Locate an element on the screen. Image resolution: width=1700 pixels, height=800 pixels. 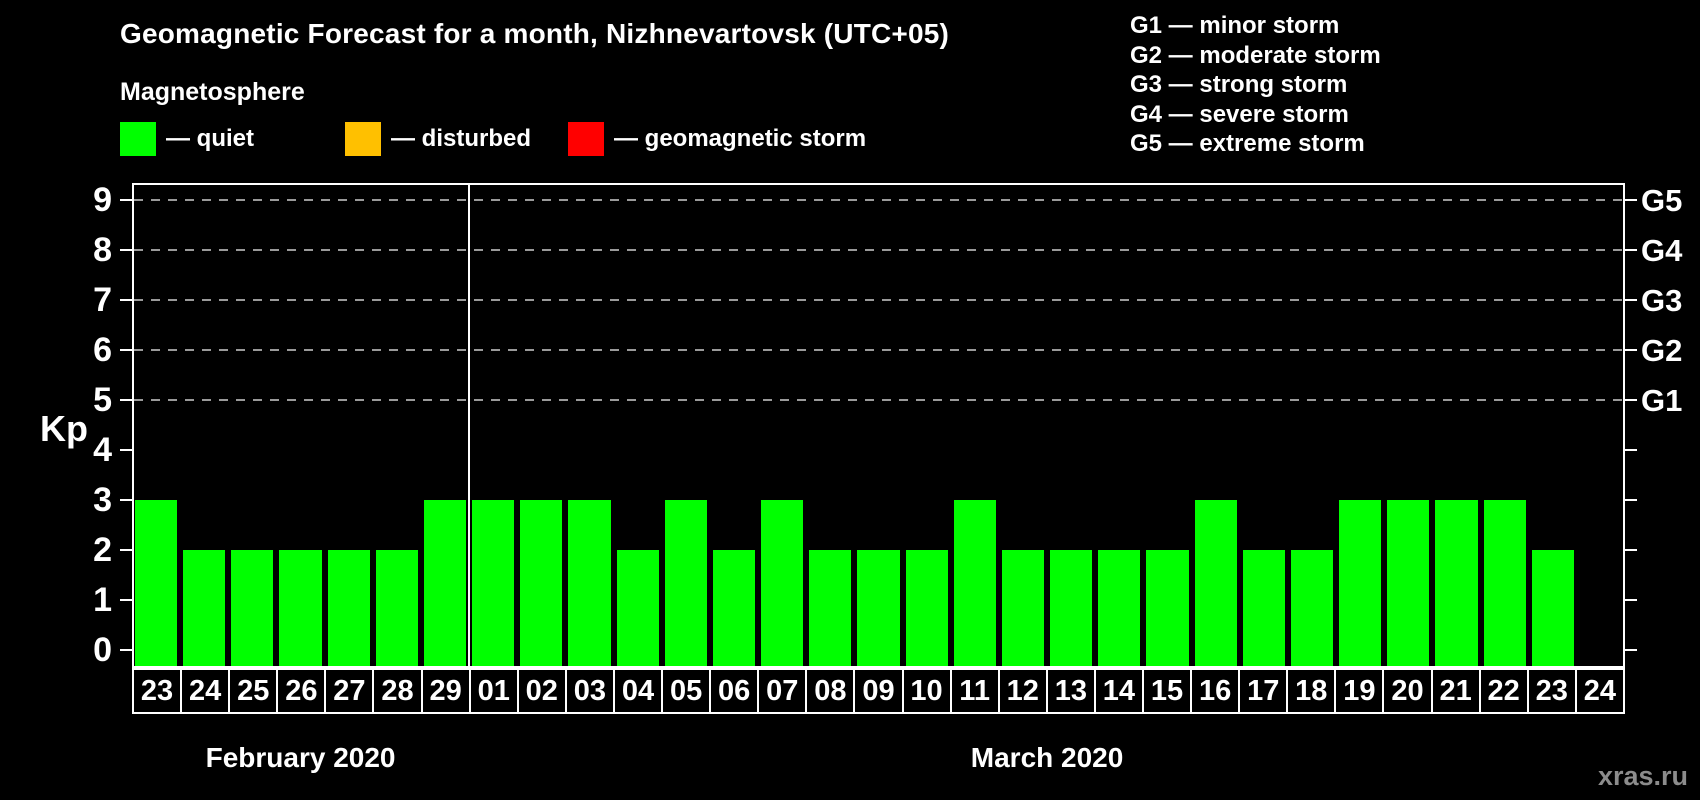
date-cell: 11 is located at coordinates (973, 691).